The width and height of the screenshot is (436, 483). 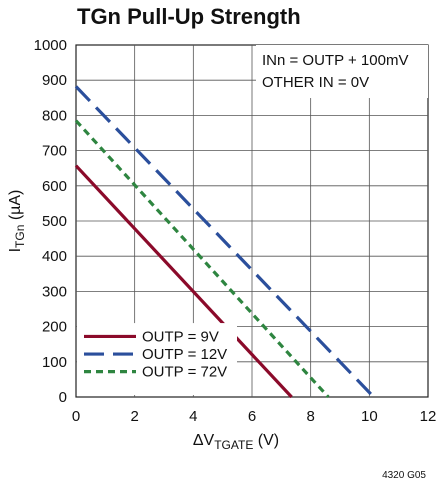 What do you see at coordinates (315, 82) in the screenshot?
I see `annotation-line-2: OTHER IN = 0V` at bounding box center [315, 82].